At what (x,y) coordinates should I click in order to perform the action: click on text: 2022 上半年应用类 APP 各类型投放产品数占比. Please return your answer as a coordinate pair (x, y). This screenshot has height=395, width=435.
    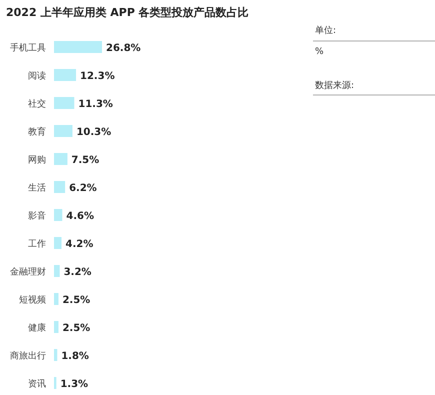
    Looking at the image, I should click on (127, 12).